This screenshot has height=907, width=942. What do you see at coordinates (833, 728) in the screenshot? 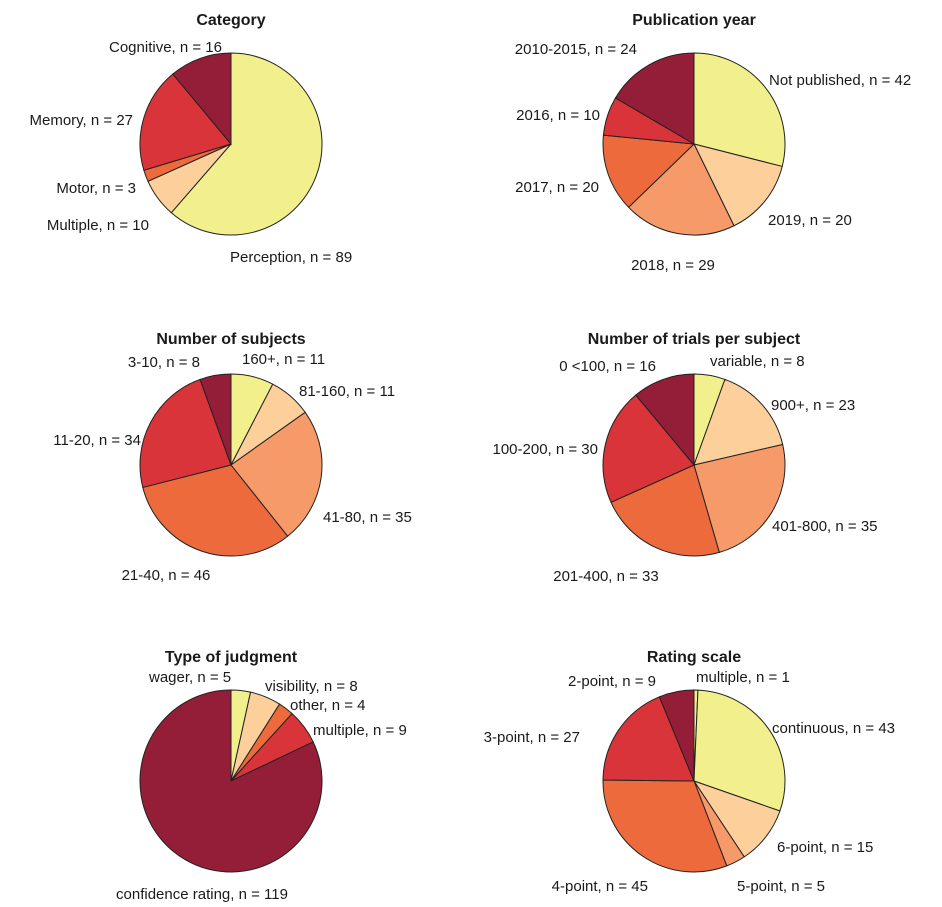
I see `slice-label: continuous, n = 43` at bounding box center [833, 728].